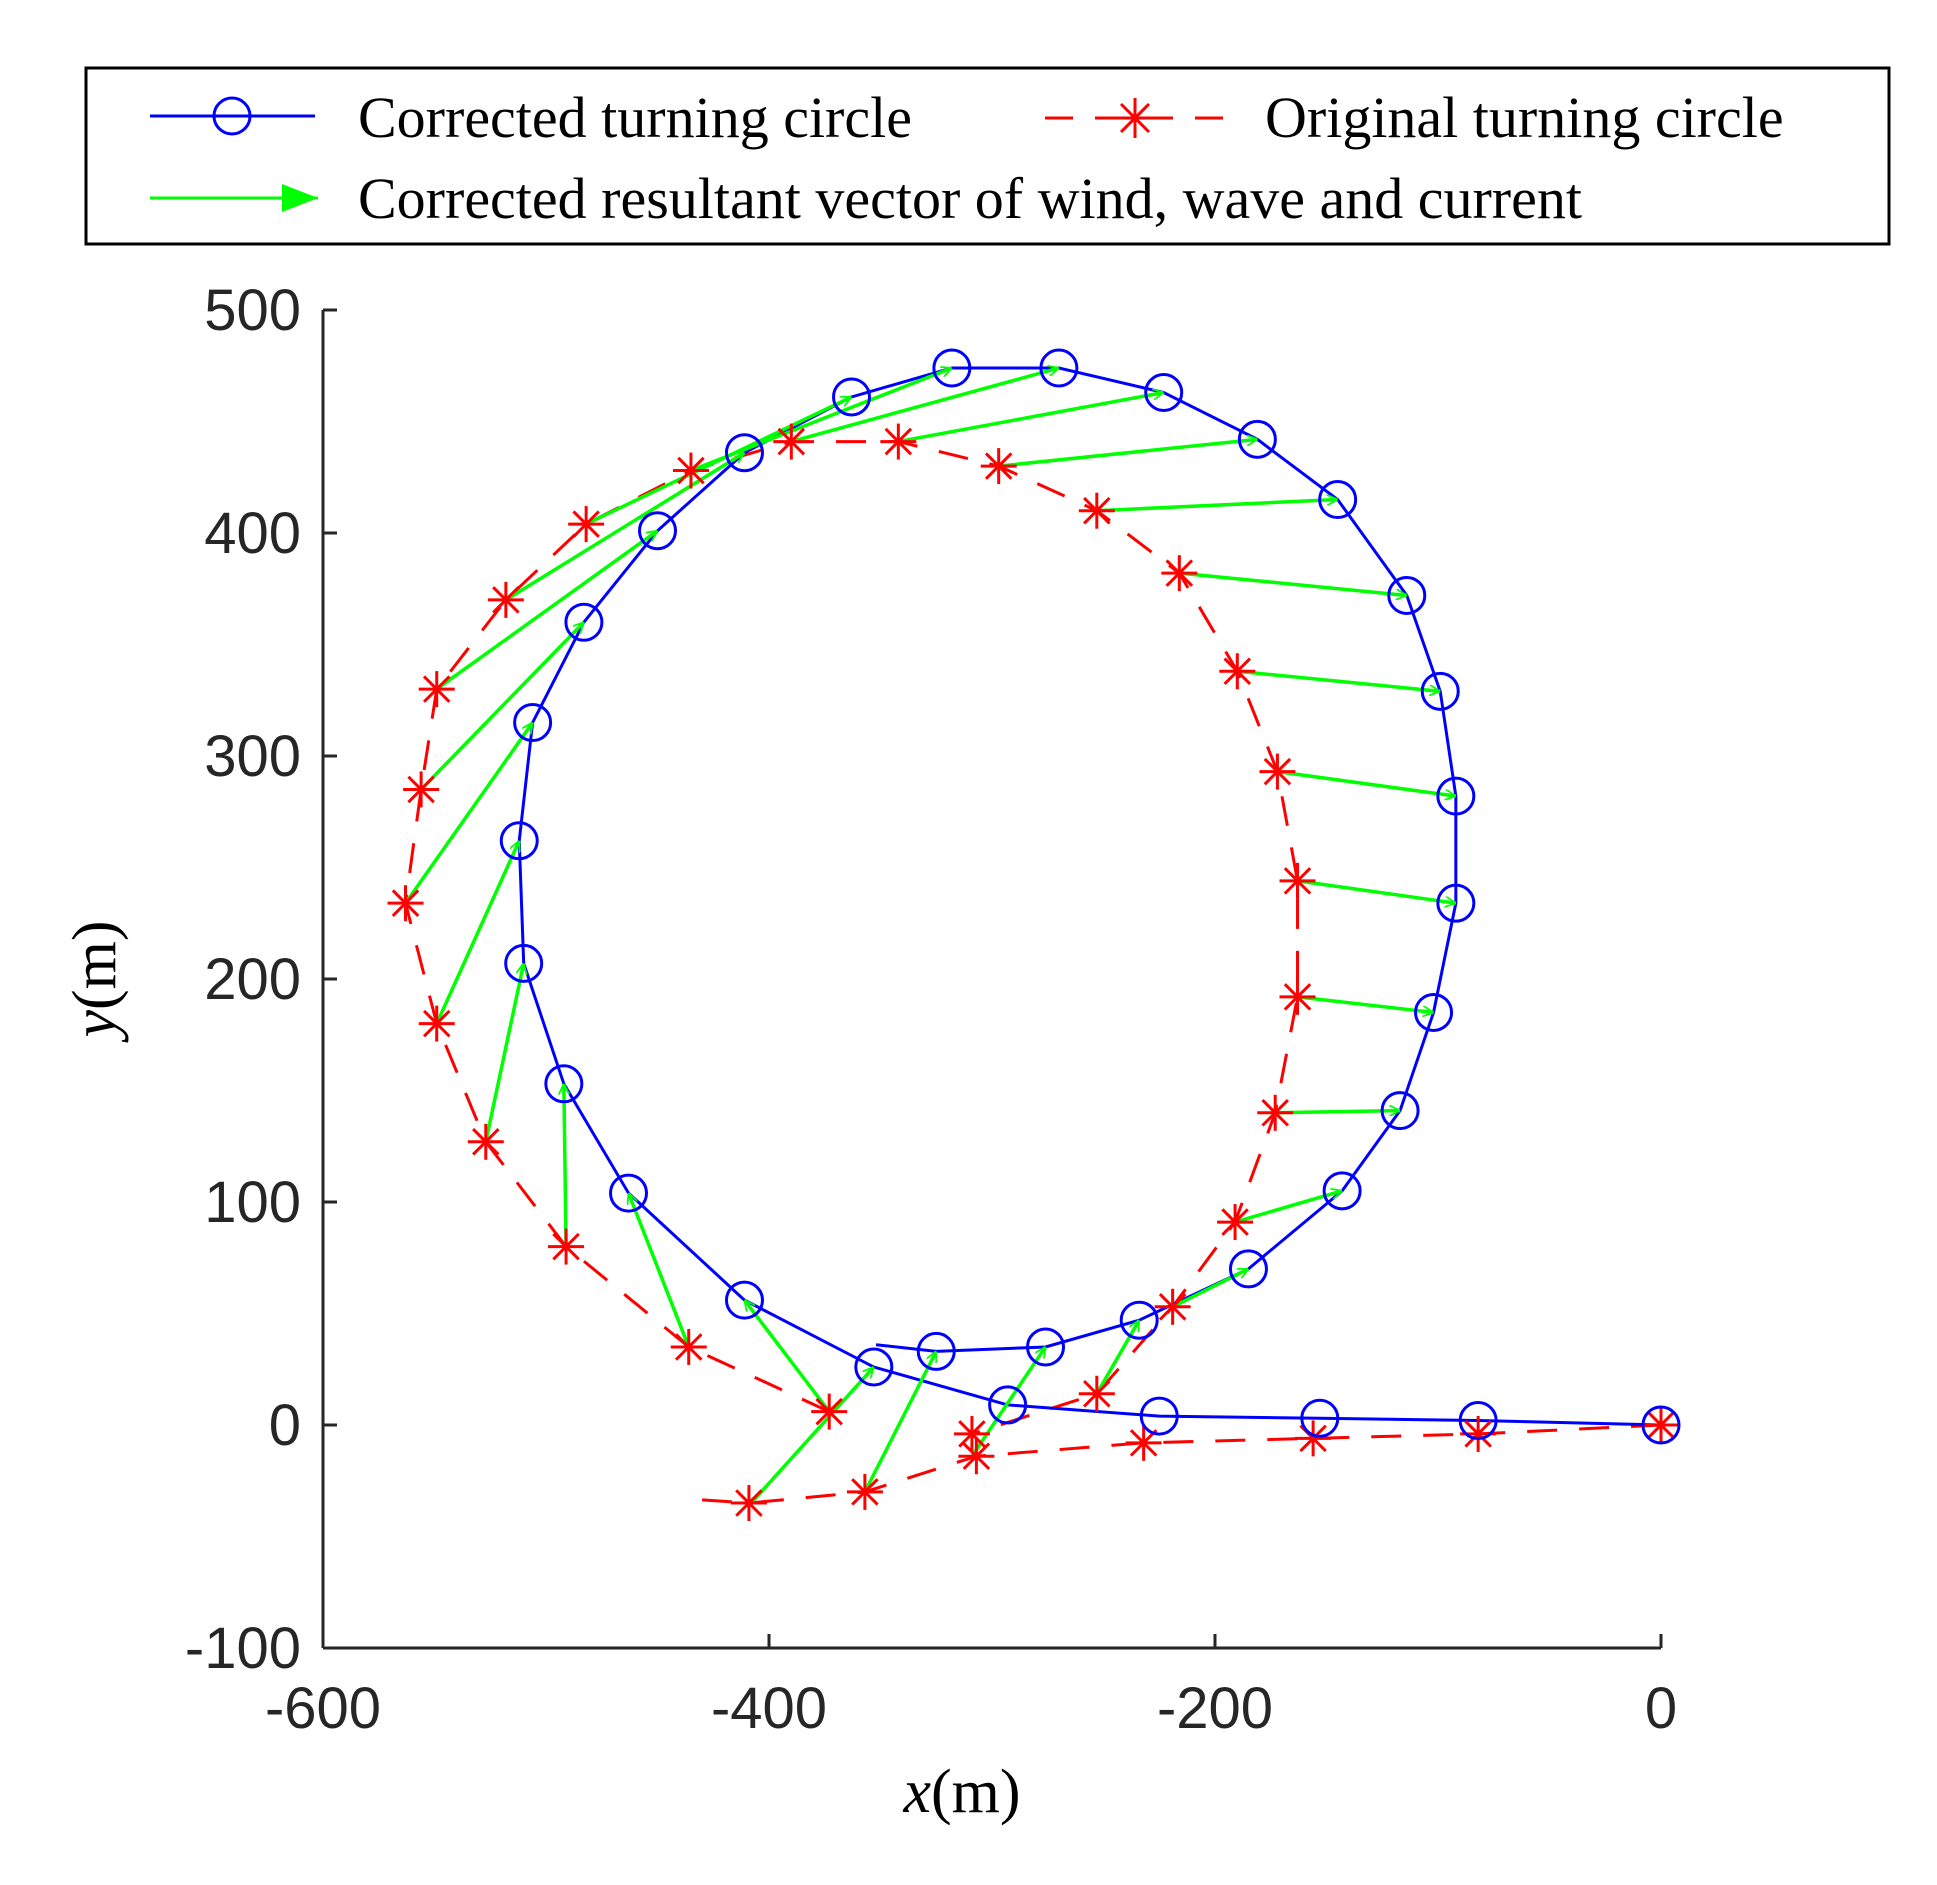  Describe the element at coordinates (769, 1708) in the screenshot. I see `x-tick-label: -400` at that location.